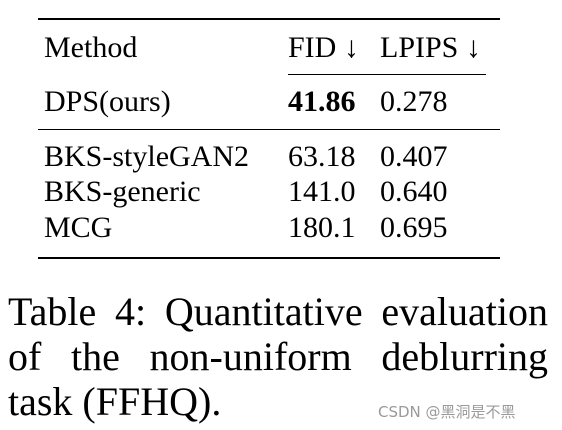  What do you see at coordinates (414, 156) in the screenshot?
I see `cell: 0.407` at bounding box center [414, 156].